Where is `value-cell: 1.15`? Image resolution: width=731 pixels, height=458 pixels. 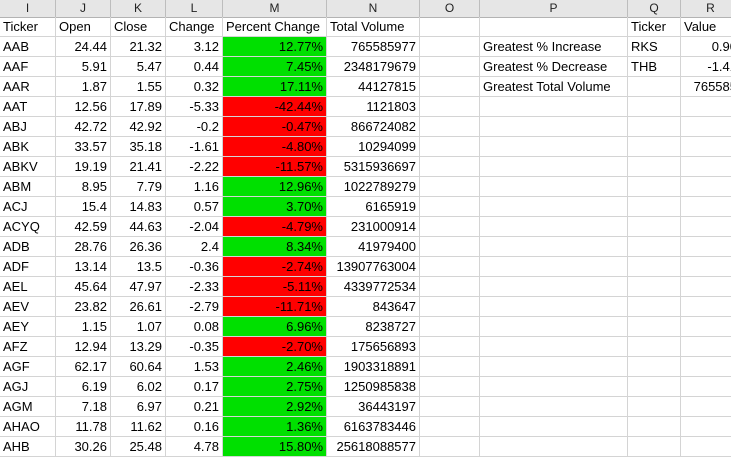 value-cell: 1.15 is located at coordinates (83, 327).